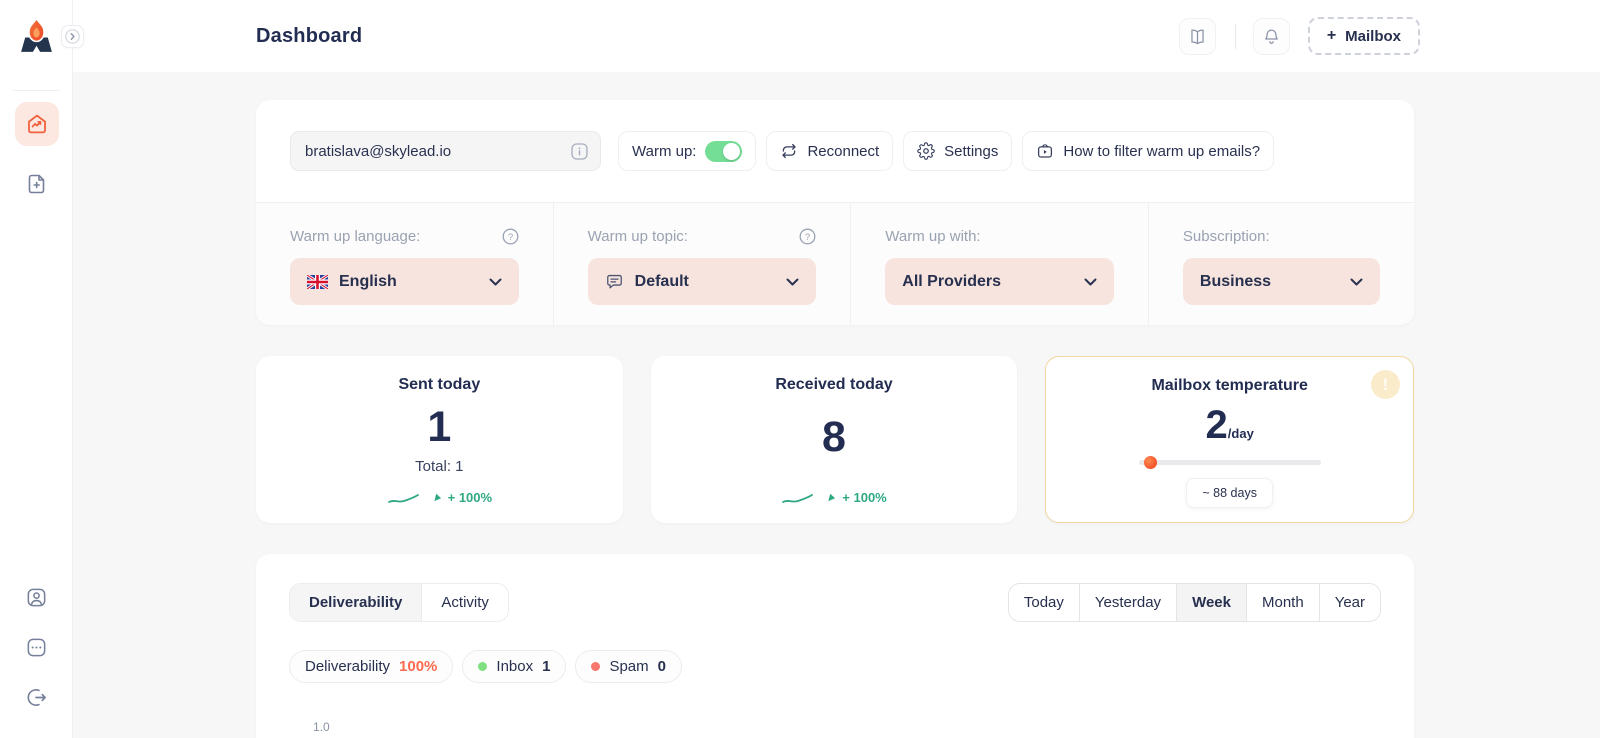 The width and height of the screenshot is (1600, 738). What do you see at coordinates (439, 427) in the screenshot?
I see `sent-today-value: 1` at bounding box center [439, 427].